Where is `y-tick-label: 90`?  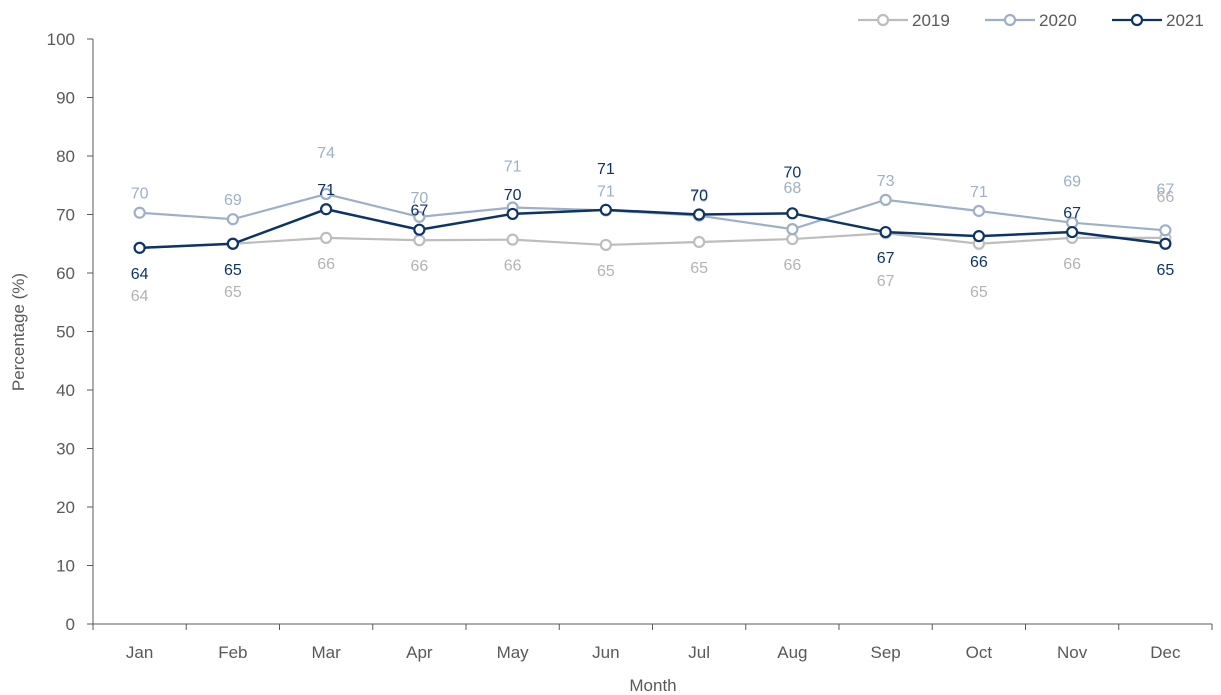 y-tick-label: 90 is located at coordinates (65, 98).